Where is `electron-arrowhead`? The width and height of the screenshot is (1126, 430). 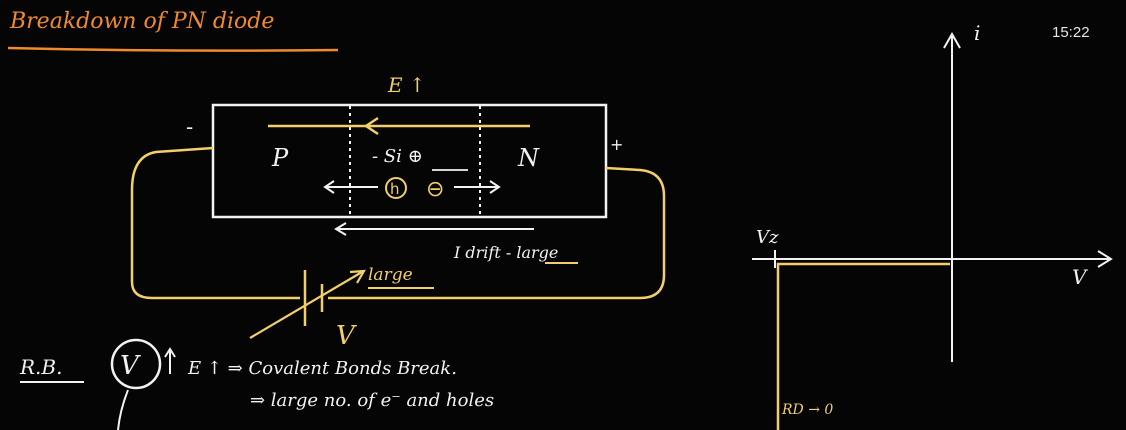
electron-arrowhead is located at coordinates (495, 187).